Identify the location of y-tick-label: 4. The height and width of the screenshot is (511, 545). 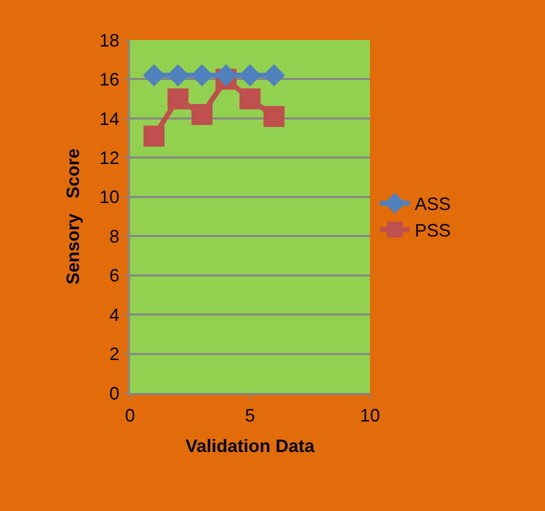
(114, 314).